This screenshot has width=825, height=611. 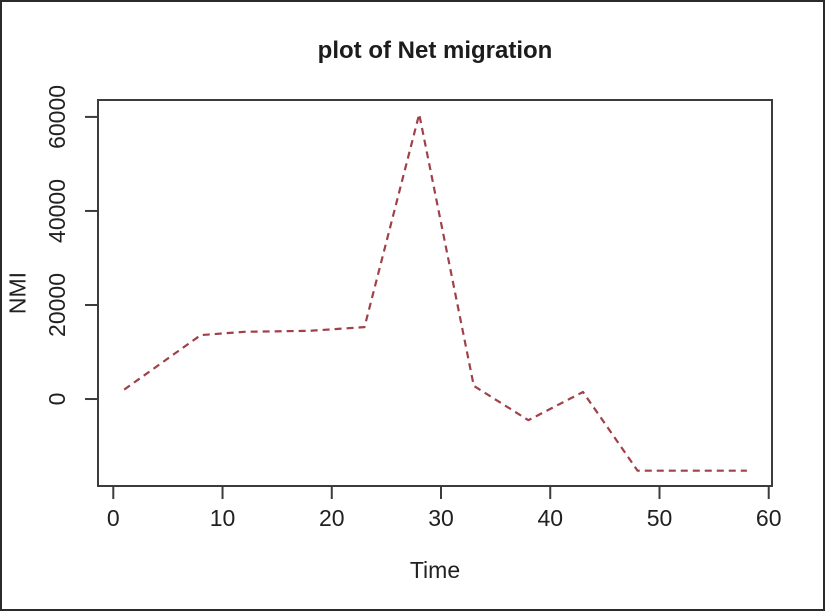 I want to click on y-tick-label: 40000, so click(x=57, y=211).